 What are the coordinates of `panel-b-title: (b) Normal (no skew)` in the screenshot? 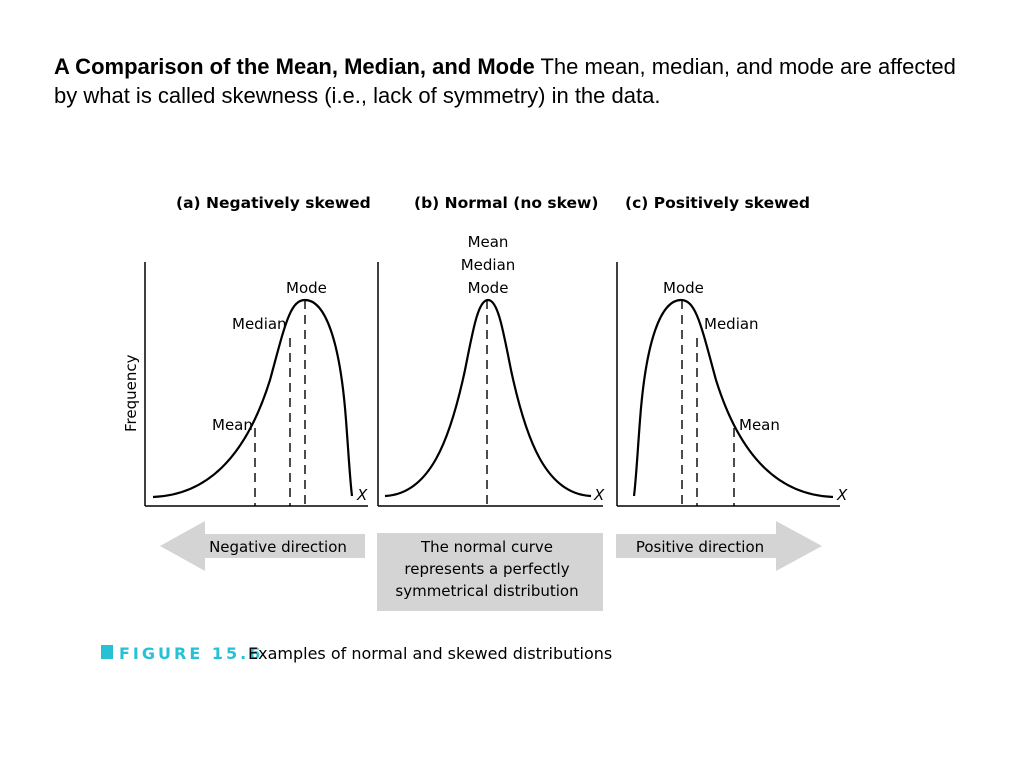 It's located at (506, 203).